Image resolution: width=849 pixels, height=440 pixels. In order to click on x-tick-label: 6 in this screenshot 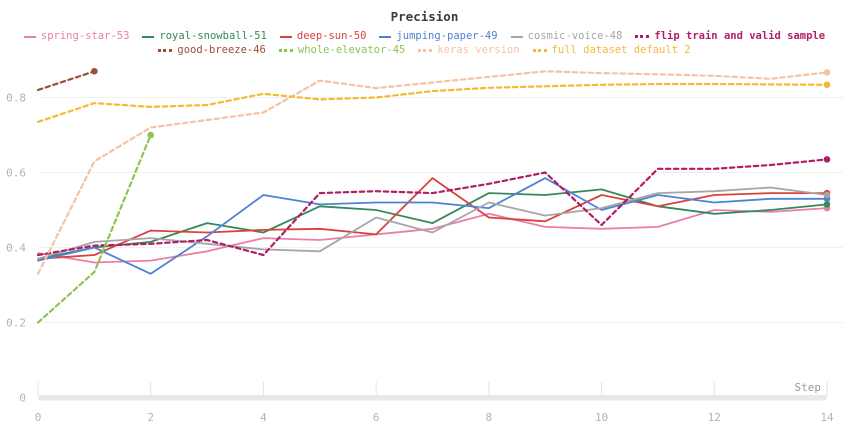, I will do `click(376, 417)`.